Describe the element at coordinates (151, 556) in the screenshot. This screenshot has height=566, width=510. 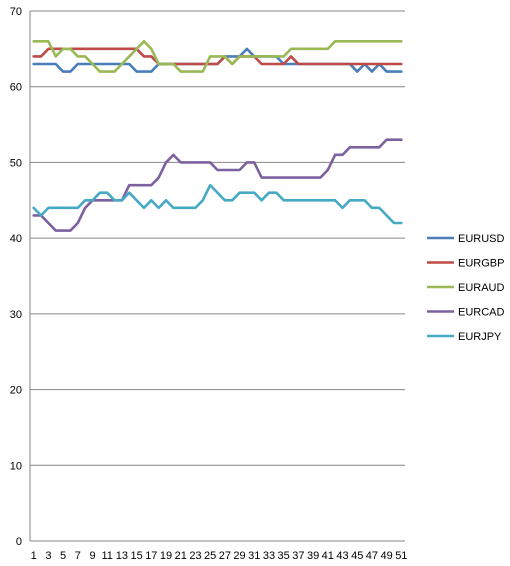
I see `x-tick-label: 17` at that location.